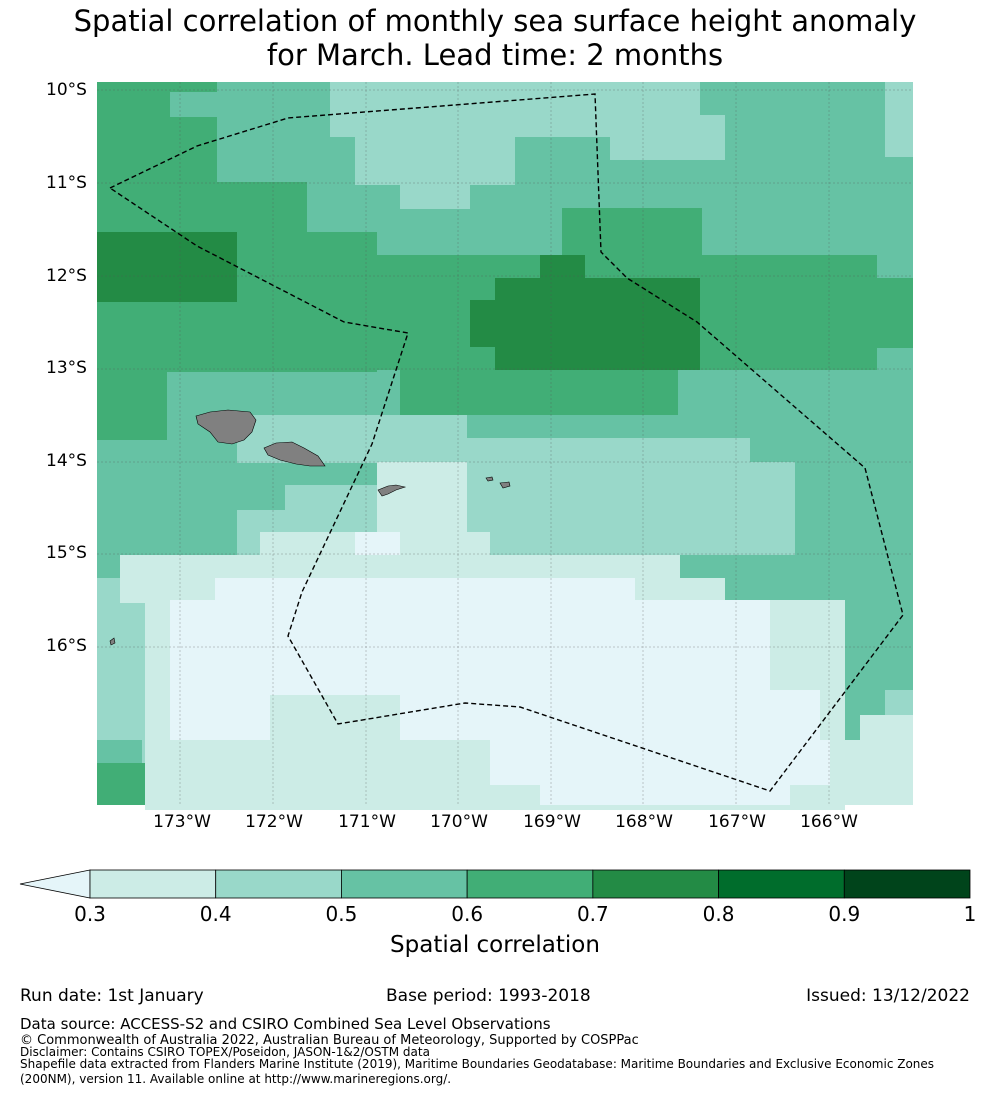  Describe the element at coordinates (367, 822) in the screenshot. I see `lon-label: 171°W` at that location.